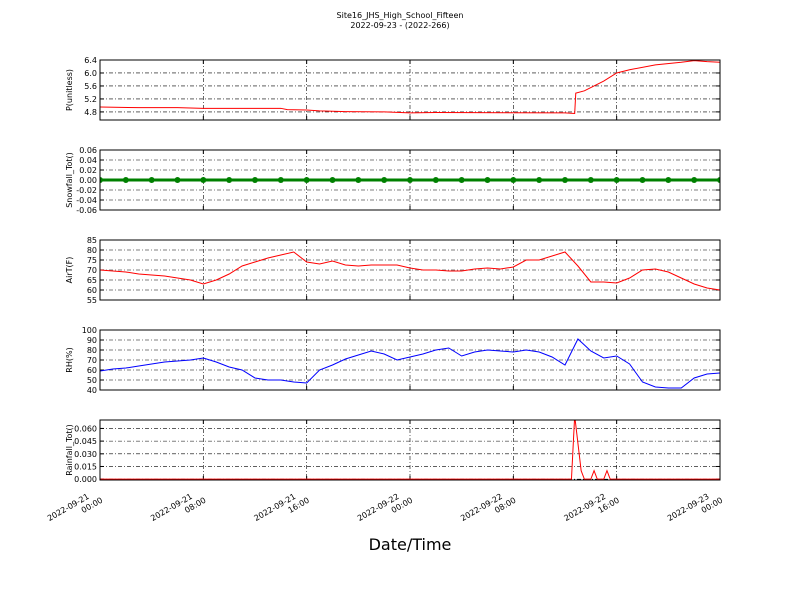 The height and width of the screenshot is (604, 800). What do you see at coordinates (69, 359) in the screenshot?
I see `y-axis-label: RH(%)` at bounding box center [69, 359].